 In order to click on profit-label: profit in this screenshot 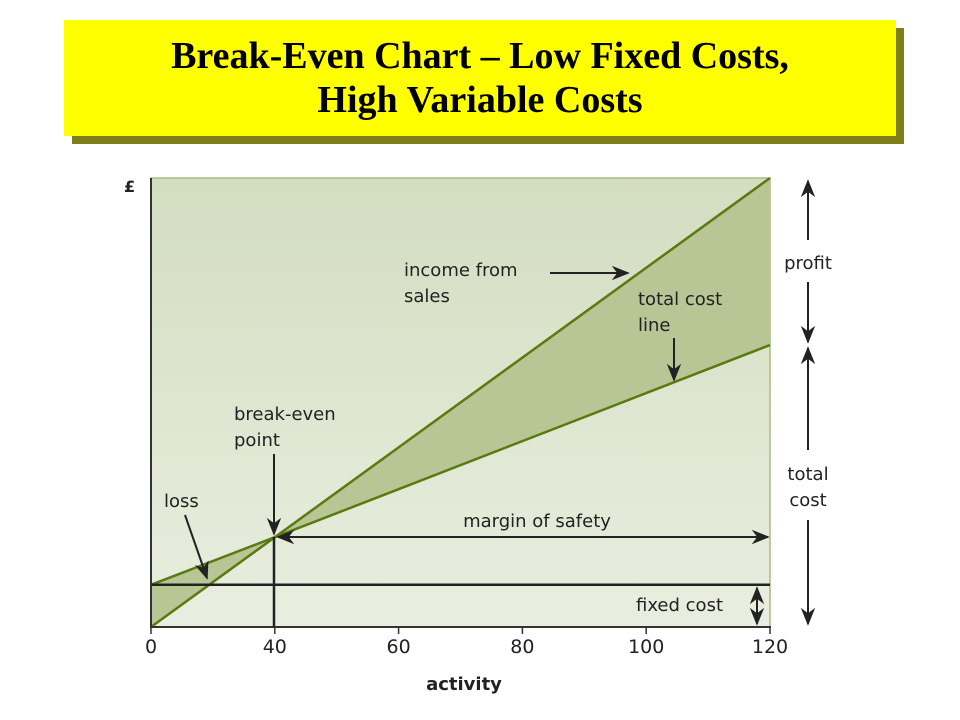, I will do `click(808, 263)`.